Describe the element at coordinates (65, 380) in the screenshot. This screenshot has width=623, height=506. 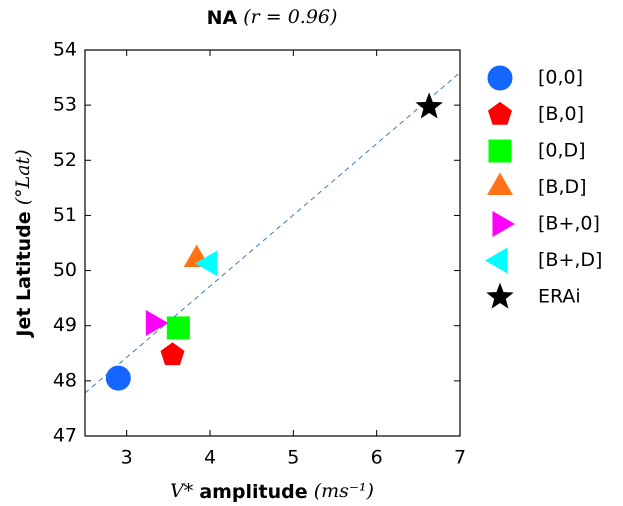
I see `y-tick-label: 48` at that location.